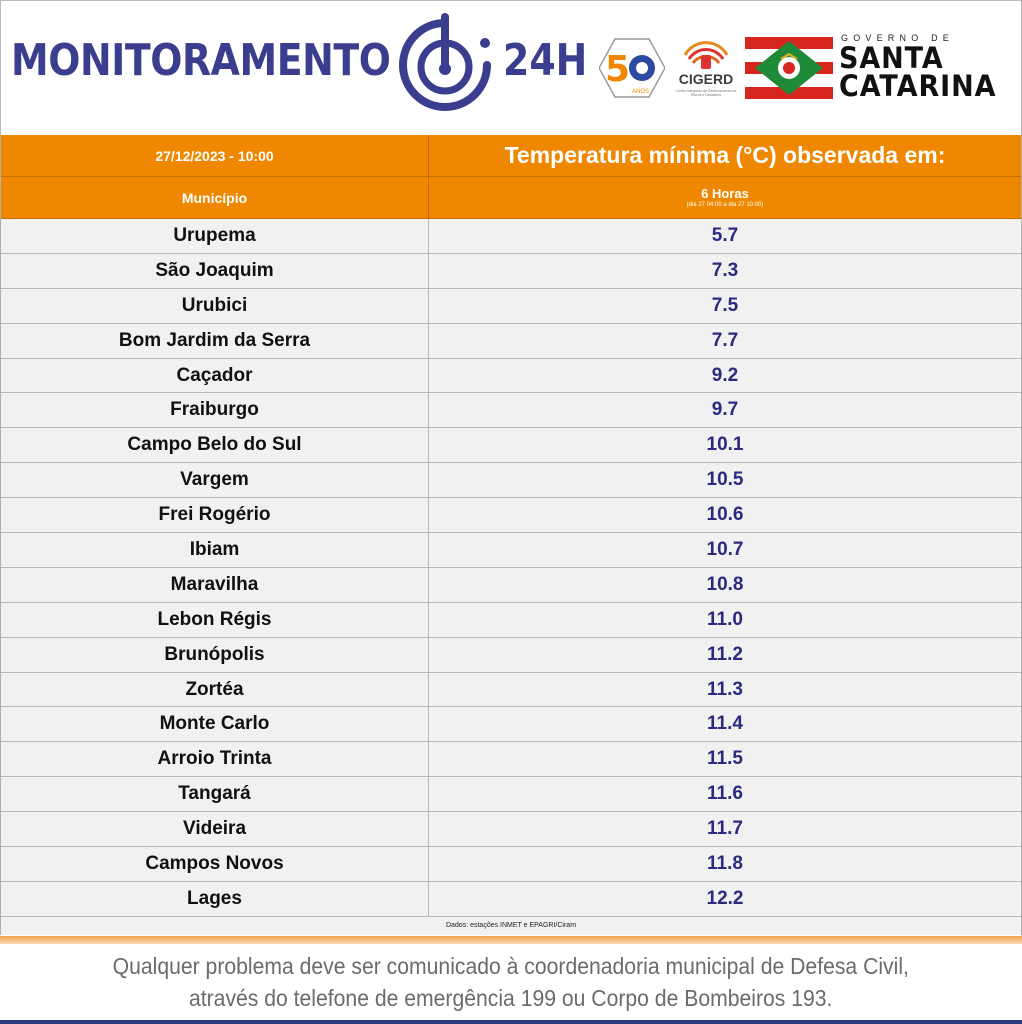  I want to click on table-row: Tangará 11.6, so click(511, 795).